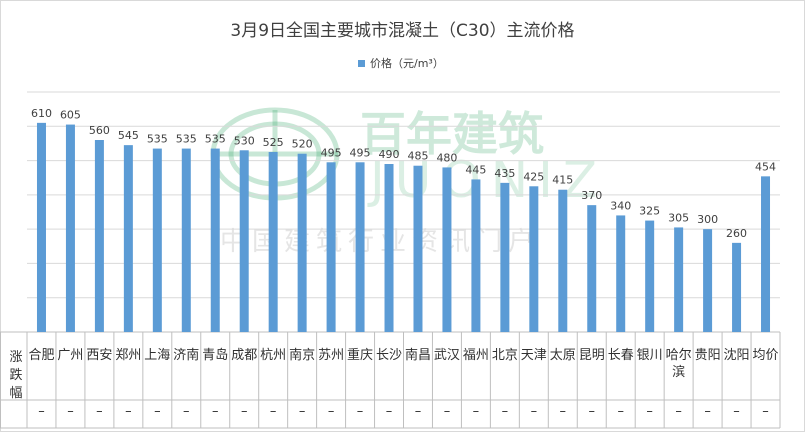 This screenshot has width=805, height=432. Describe the element at coordinates (16, 375) in the screenshot. I see `change-row-label: 涨跌幅` at that location.